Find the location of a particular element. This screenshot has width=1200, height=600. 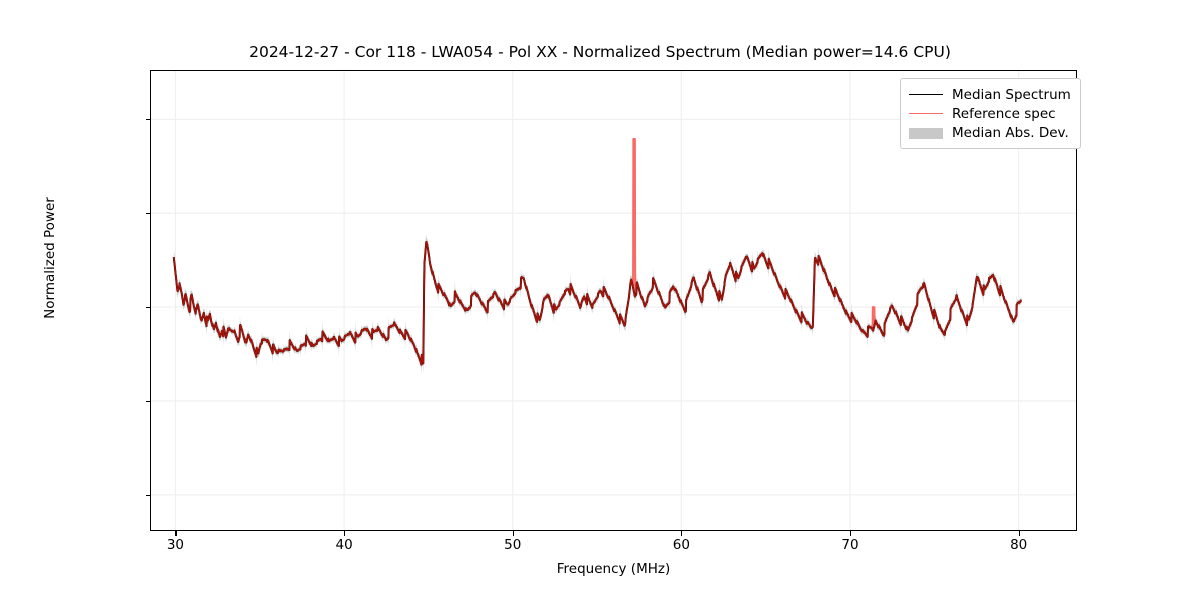

legend-key-patch-icon is located at coordinates (926, 133).